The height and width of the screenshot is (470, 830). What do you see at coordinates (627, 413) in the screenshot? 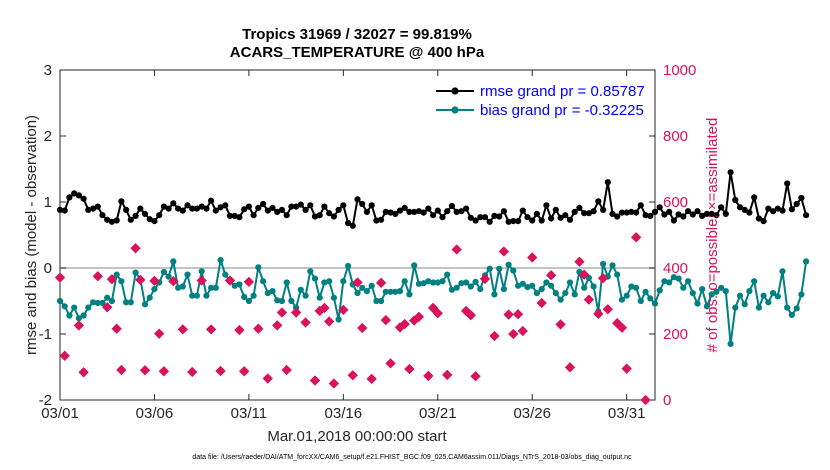
I see `x-tick-label: 03/31` at bounding box center [627, 413].